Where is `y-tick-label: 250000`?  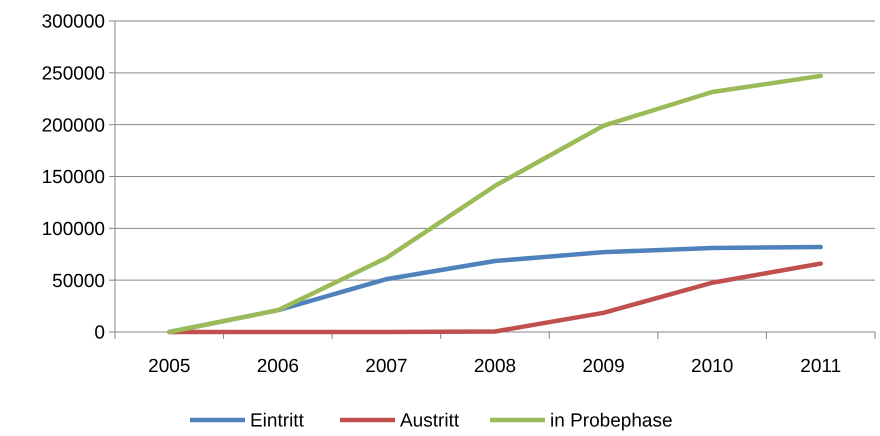 y-tick-label: 250000 is located at coordinates (73, 73).